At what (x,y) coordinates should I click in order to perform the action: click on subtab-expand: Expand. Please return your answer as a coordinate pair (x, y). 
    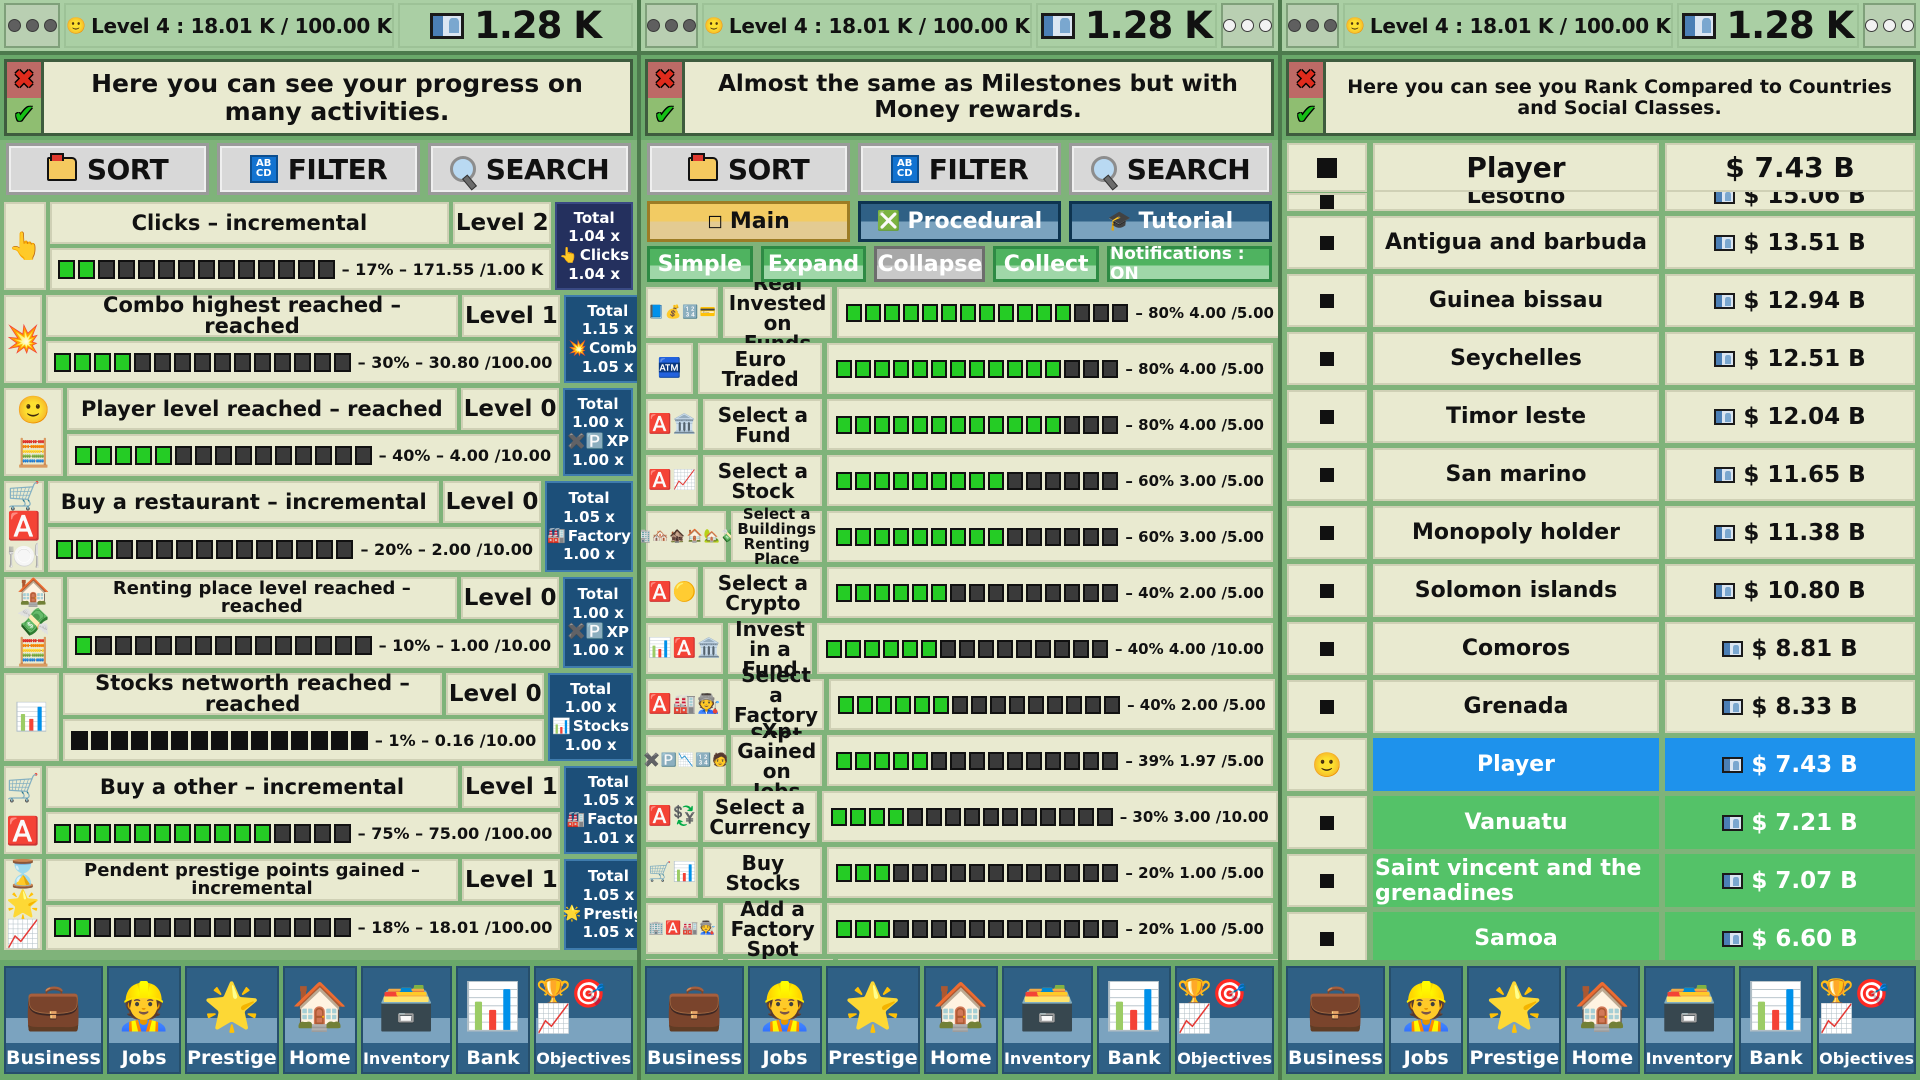
    Looking at the image, I should click on (813, 264).